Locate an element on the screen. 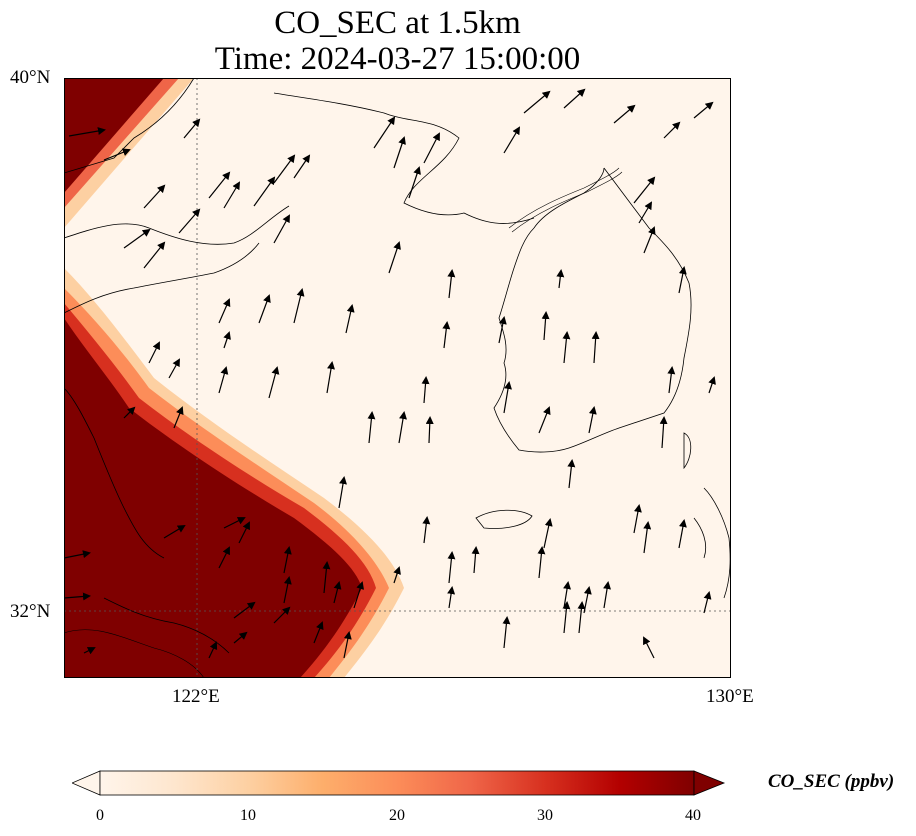 The image size is (916, 836). colorbar is located at coordinates (399, 783).